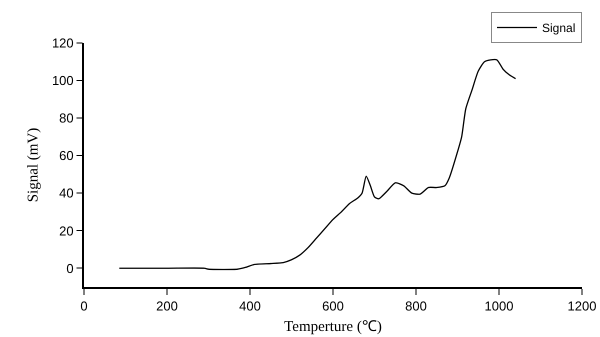  Describe the element at coordinates (66, 230) in the screenshot. I see `y-tick-label: 20` at that location.